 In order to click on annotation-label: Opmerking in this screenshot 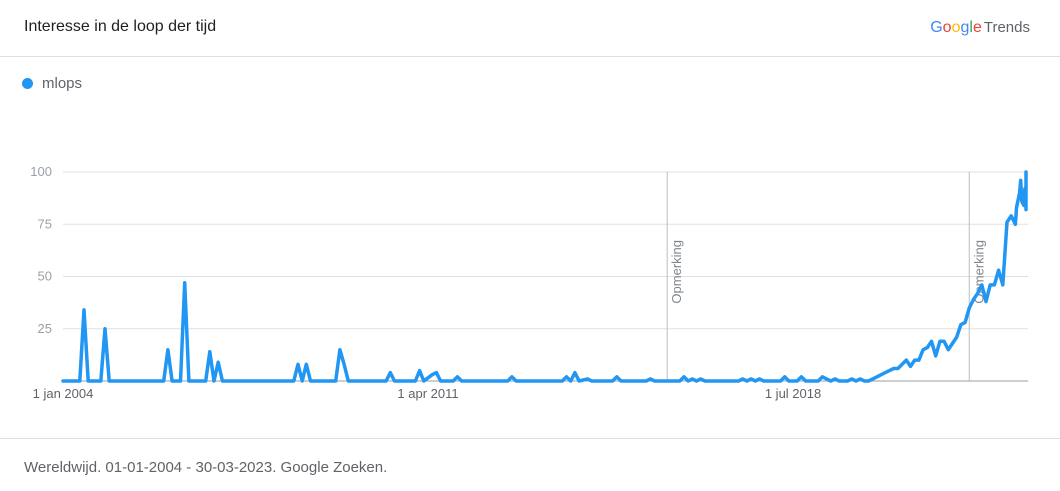, I will do `click(676, 272)`.